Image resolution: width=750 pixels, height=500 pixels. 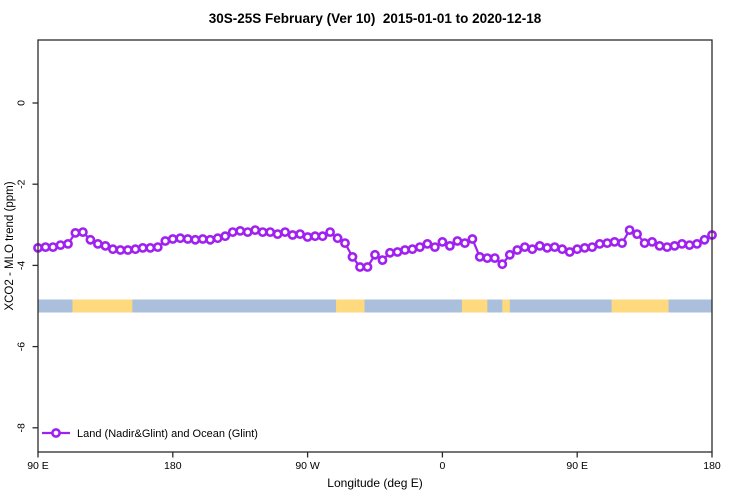 I want to click on legend: Land (Nadir&Glint) and Ocean (Glint), so click(x=150, y=434).